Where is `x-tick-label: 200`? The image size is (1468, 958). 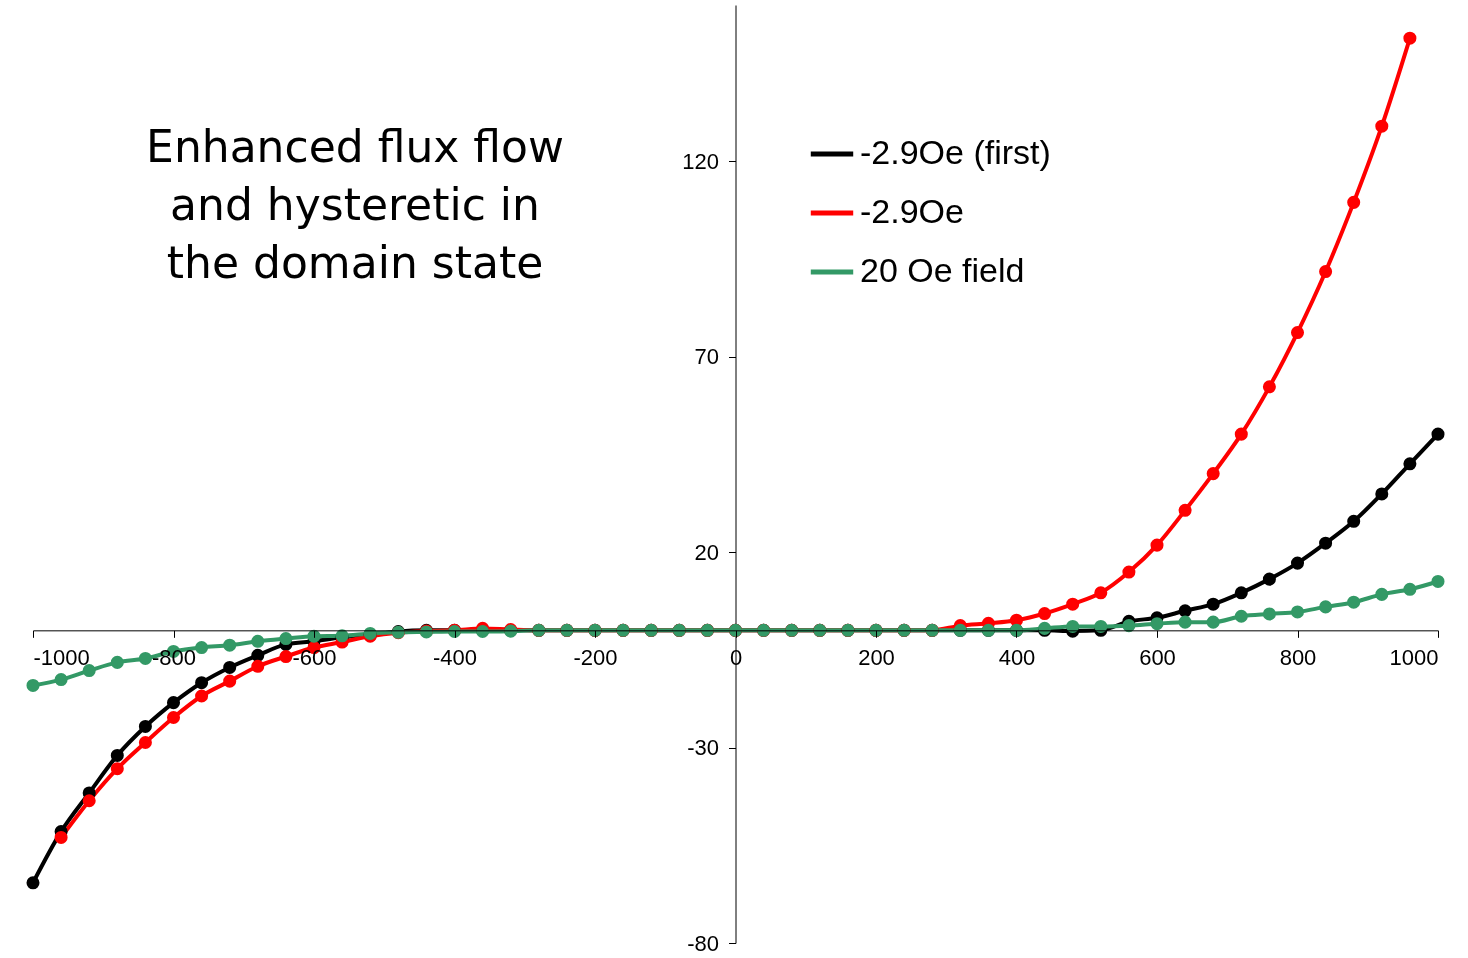
x-tick-label: 200 is located at coordinates (876, 657).